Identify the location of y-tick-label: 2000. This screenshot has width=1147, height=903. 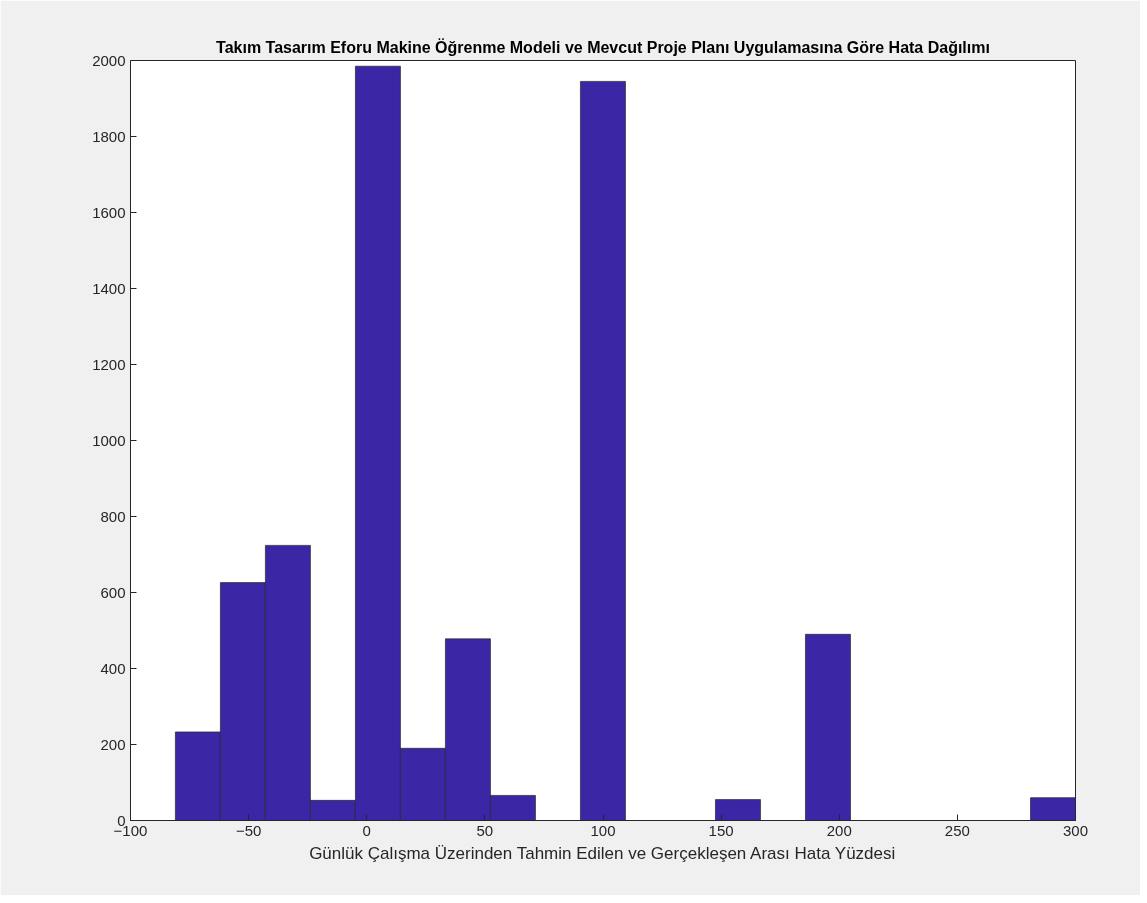
(109, 60).